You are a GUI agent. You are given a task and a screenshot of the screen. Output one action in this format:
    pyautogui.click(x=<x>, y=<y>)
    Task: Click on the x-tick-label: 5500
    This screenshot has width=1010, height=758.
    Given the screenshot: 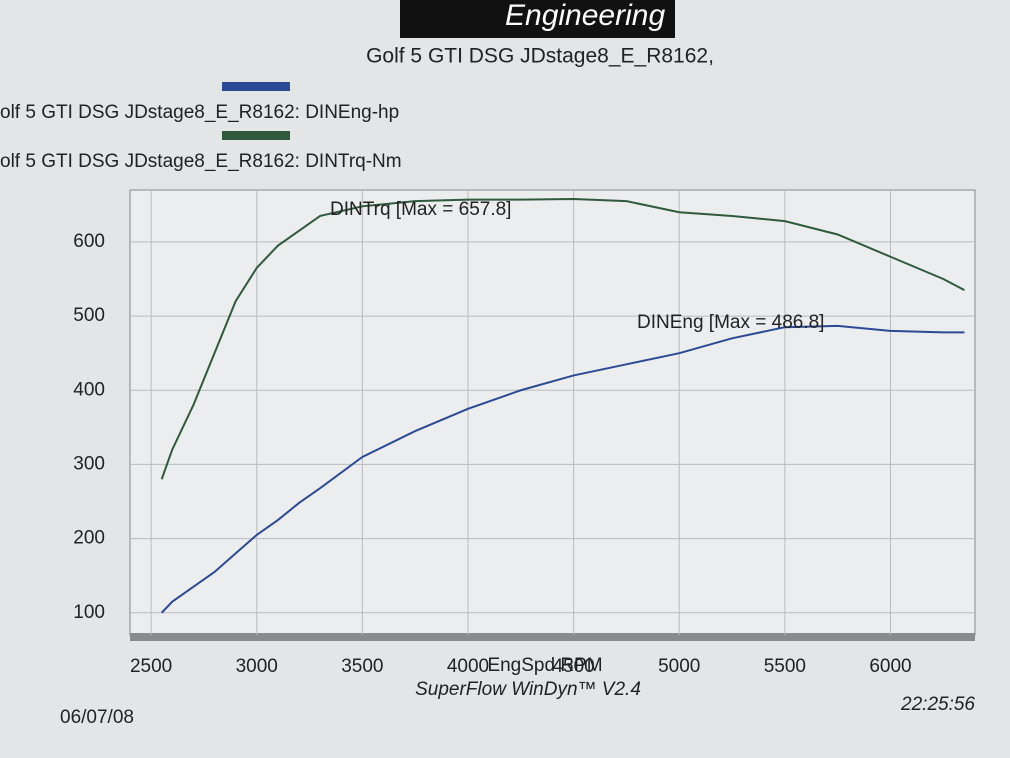 What is the action you would take?
    pyautogui.click(x=785, y=666)
    